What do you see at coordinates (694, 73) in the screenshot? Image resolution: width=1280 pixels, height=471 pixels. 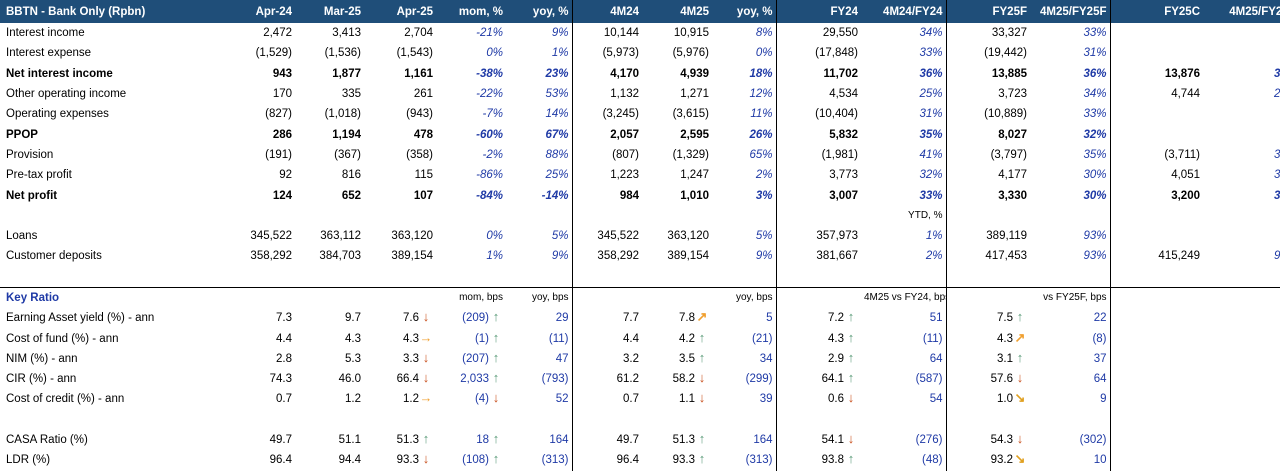 I see `value-cell: 4,939` at bounding box center [694, 73].